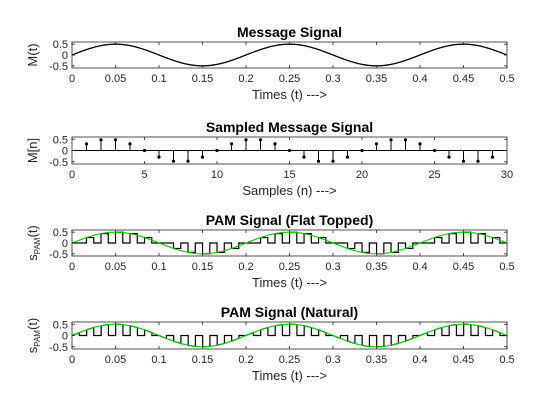  I want to click on plot-area, so click(289, 150).